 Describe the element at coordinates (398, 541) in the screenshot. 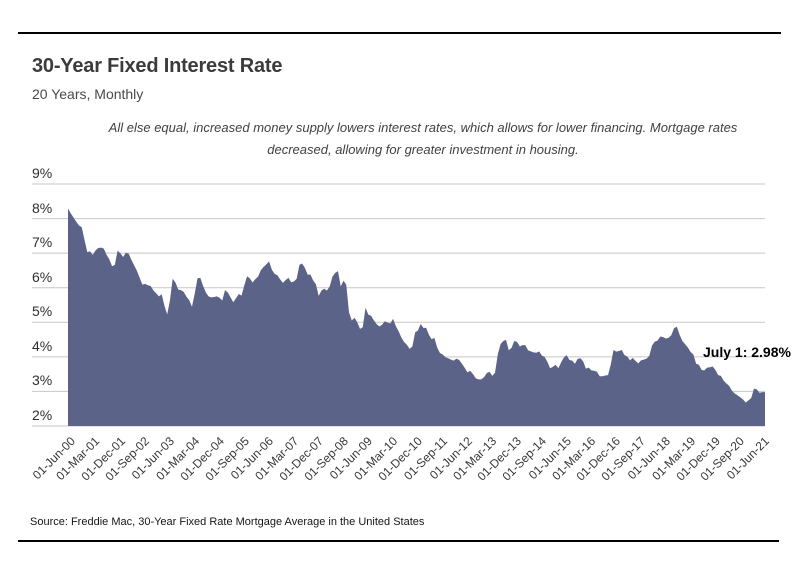

I see `bottom-rule` at that location.